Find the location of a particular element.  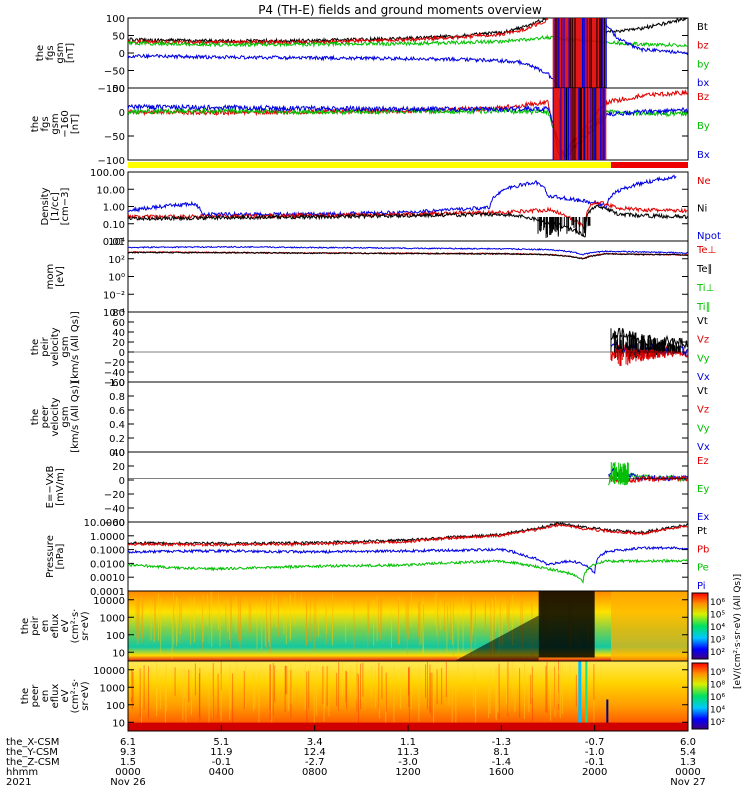

y-axis-label: peer is located at coordinates (35, 696).